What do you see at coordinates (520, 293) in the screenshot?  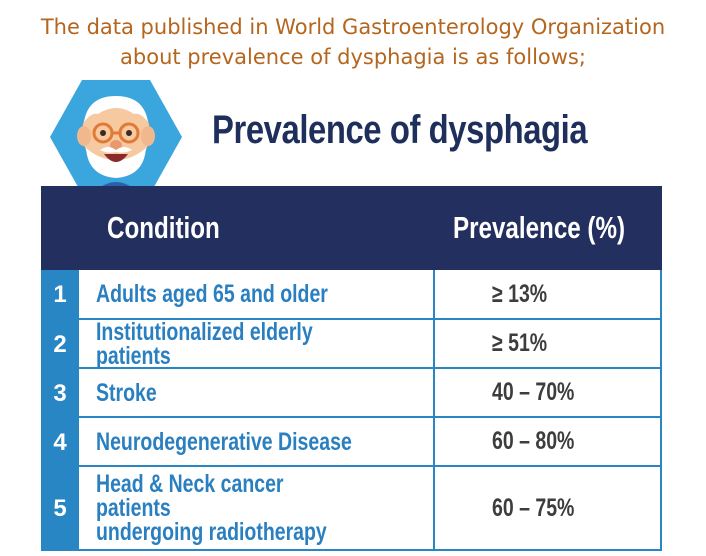 I see `prevalence-text: ≥ 13%` at bounding box center [520, 293].